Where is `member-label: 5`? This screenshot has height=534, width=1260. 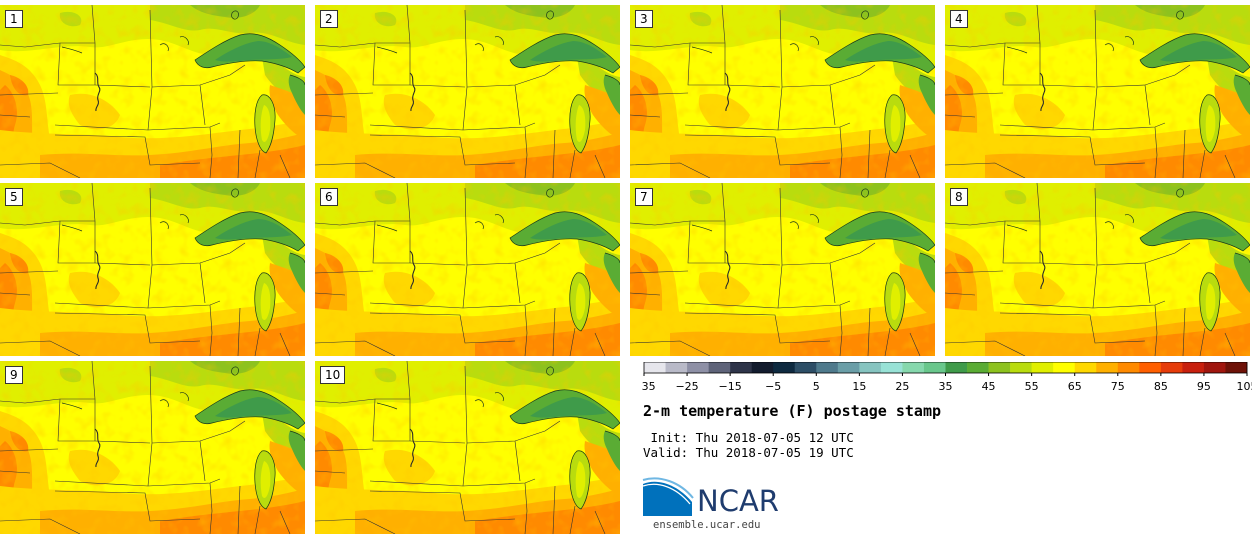 member-label: 5 is located at coordinates (14, 197).